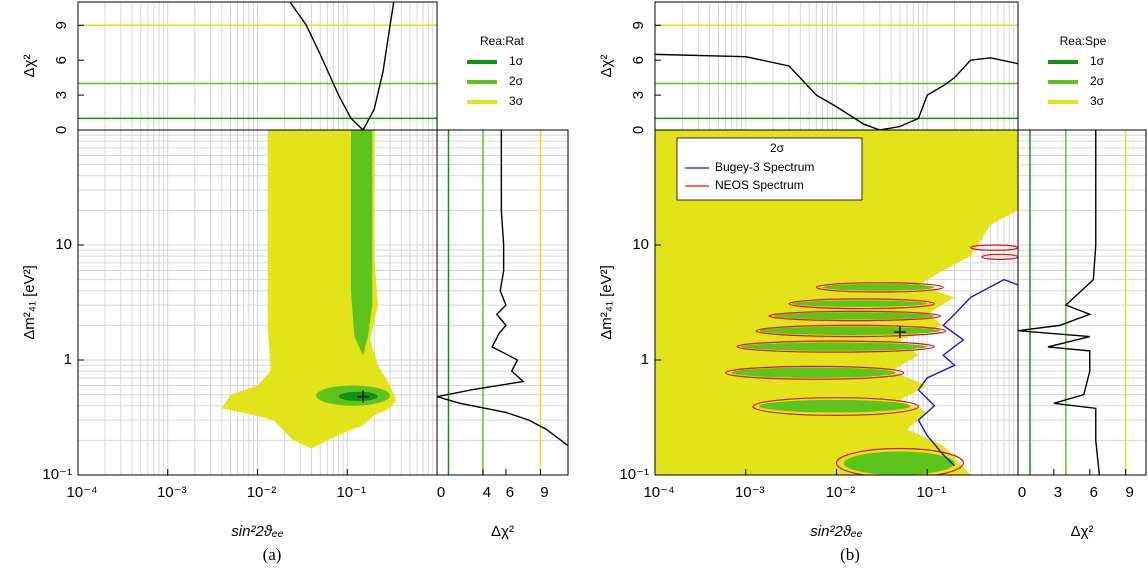  I want to click on region, so click(361, 243).